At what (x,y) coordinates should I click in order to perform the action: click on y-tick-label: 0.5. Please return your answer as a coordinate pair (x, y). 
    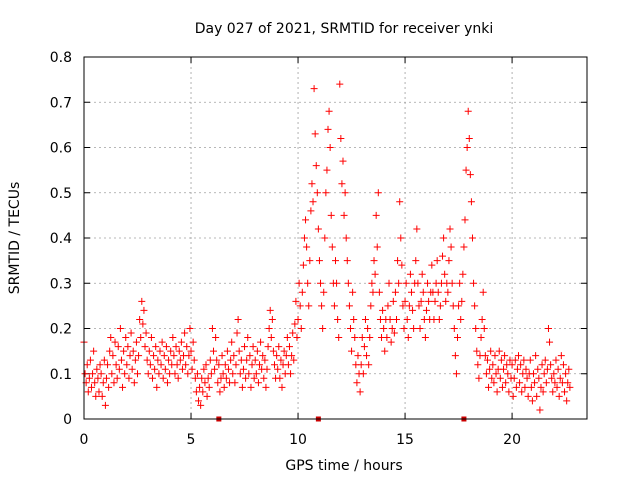
    Looking at the image, I should click on (61, 194).